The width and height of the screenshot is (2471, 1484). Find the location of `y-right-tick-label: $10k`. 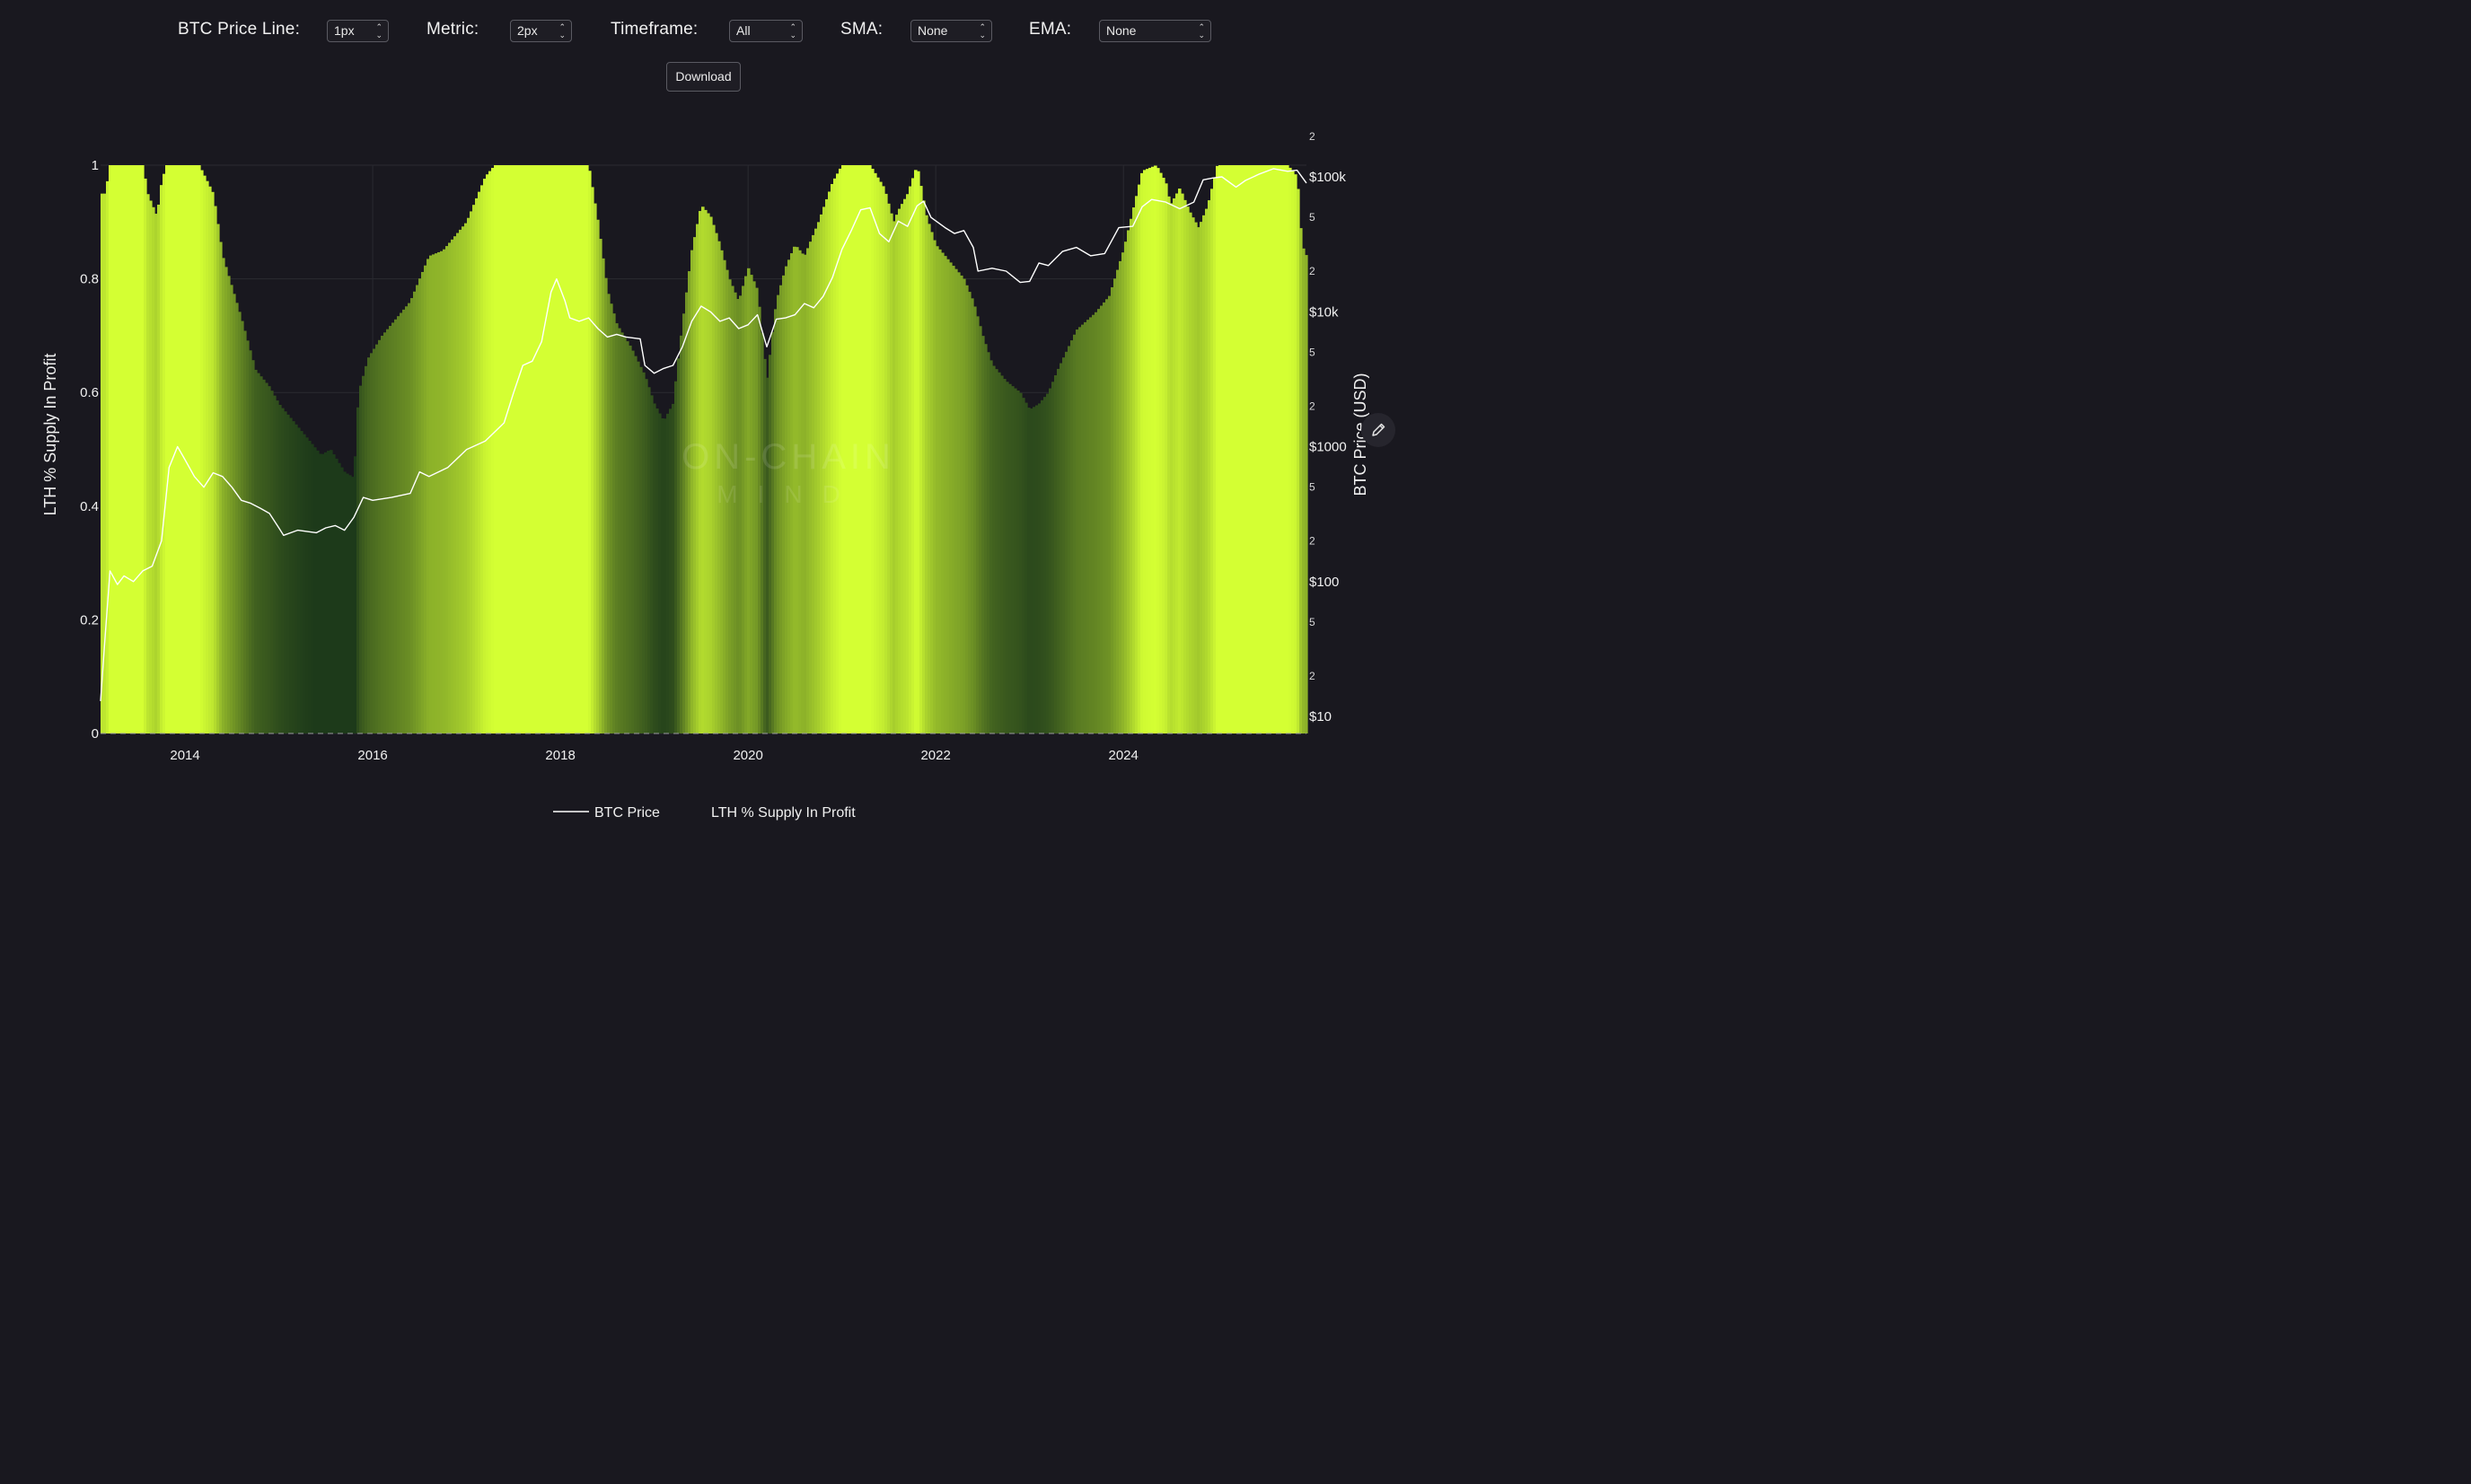

y-right-tick-label: $10k is located at coordinates (1324, 312).